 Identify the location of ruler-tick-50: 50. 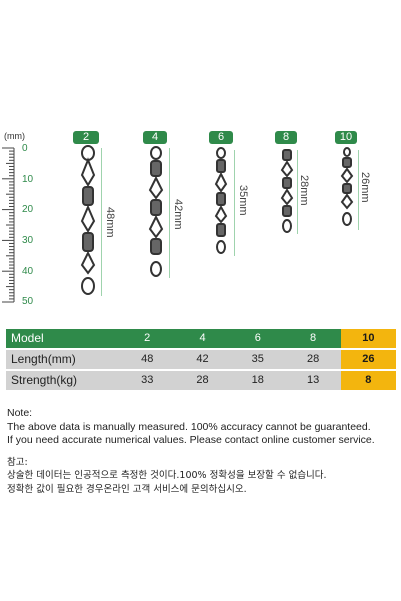
(28, 301).